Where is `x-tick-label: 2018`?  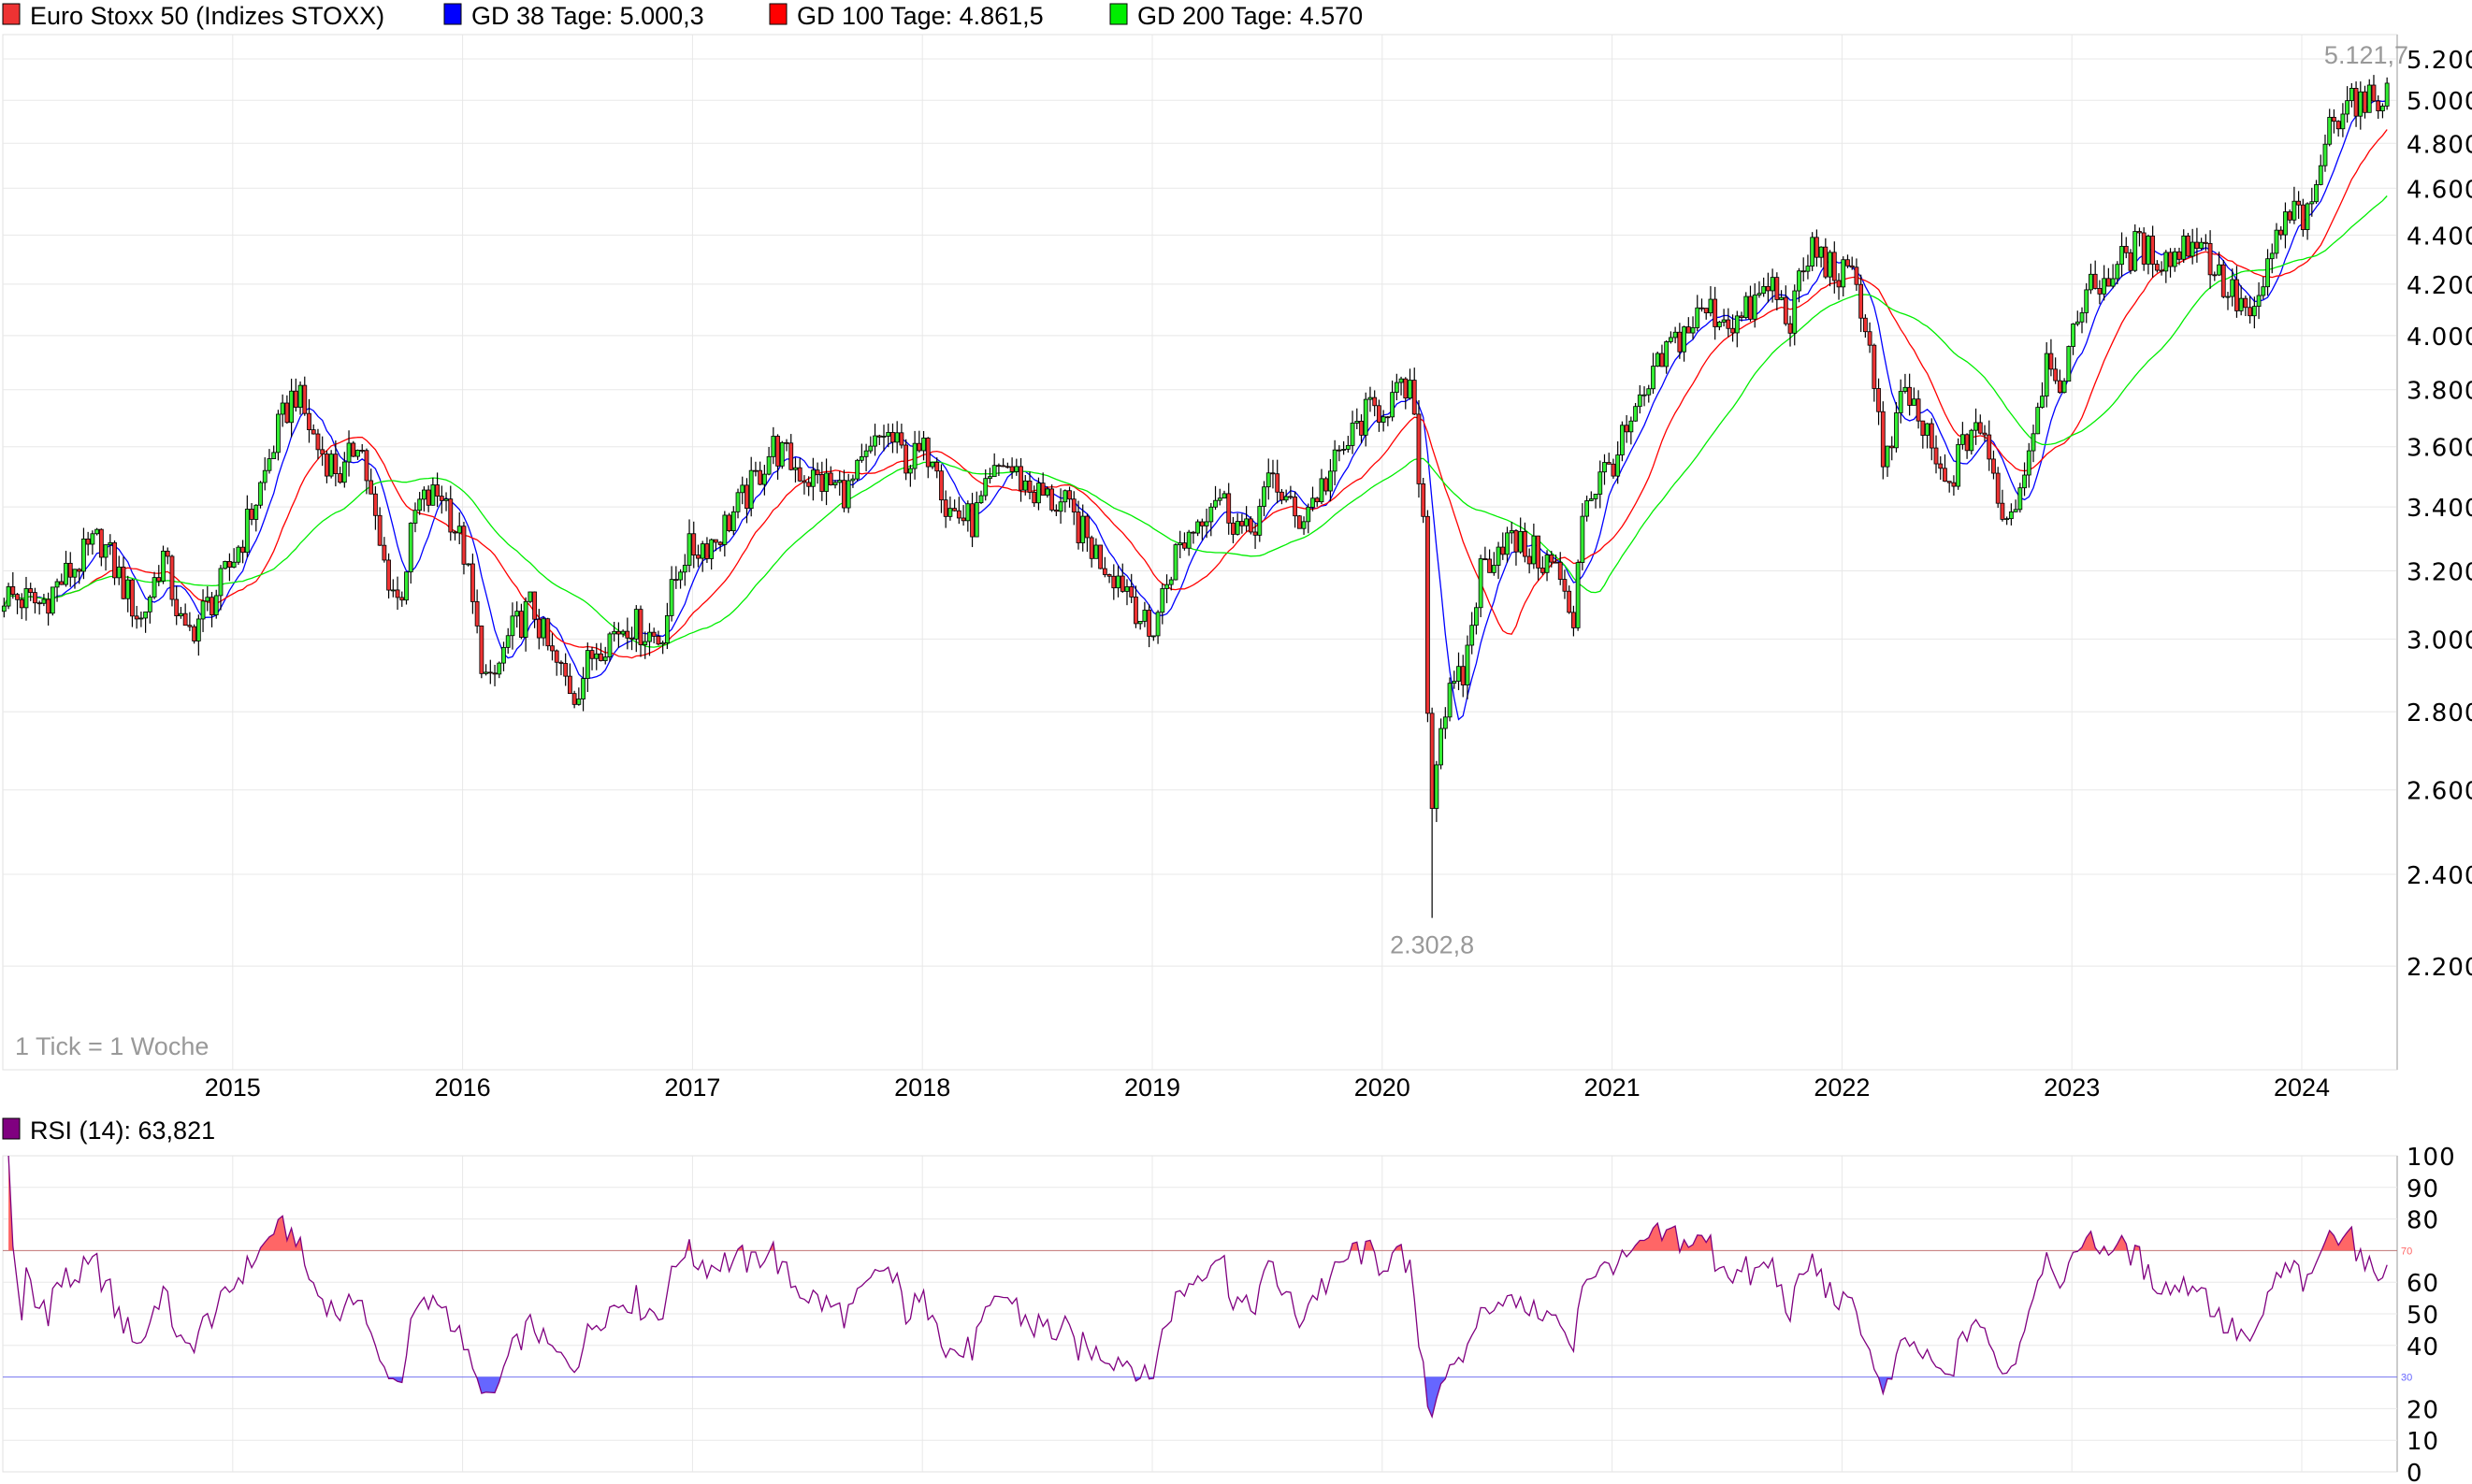 x-tick-label: 2018 is located at coordinates (922, 1088).